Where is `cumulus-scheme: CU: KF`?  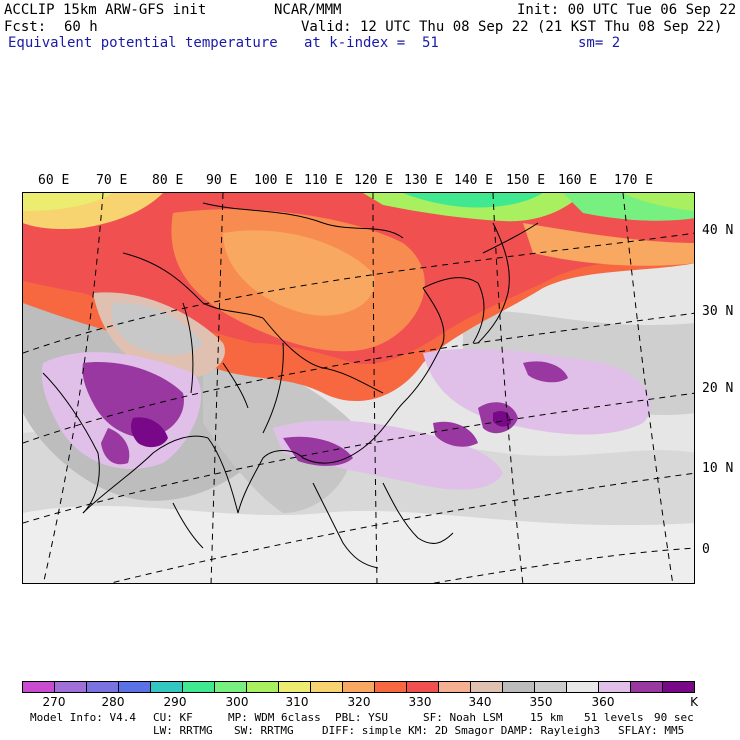 cumulus-scheme: CU: KF is located at coordinates (173, 717).